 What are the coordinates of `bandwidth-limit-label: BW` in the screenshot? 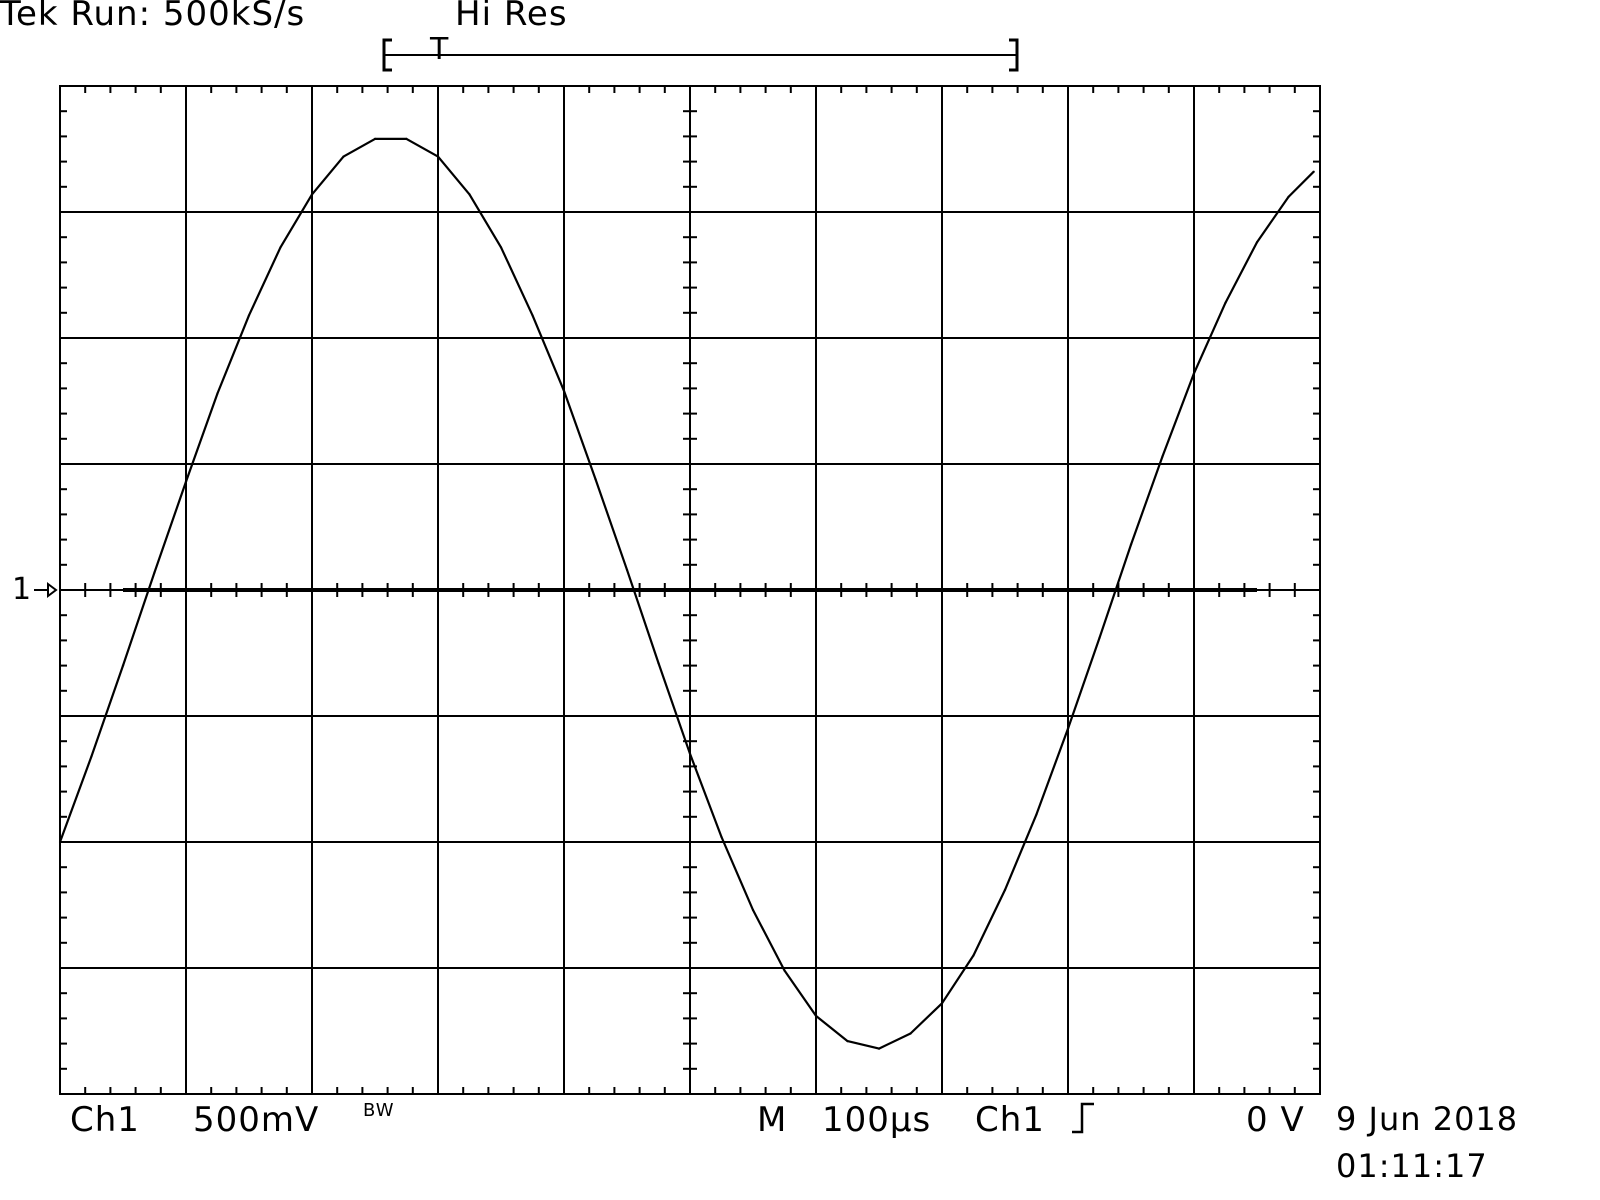 It's located at (379, 1110).